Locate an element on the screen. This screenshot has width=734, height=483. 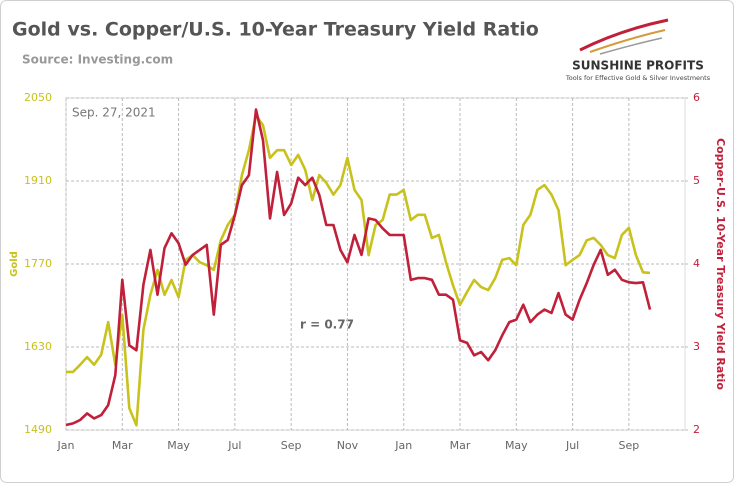
y-tick-label: 1490 is located at coordinates (38, 429).